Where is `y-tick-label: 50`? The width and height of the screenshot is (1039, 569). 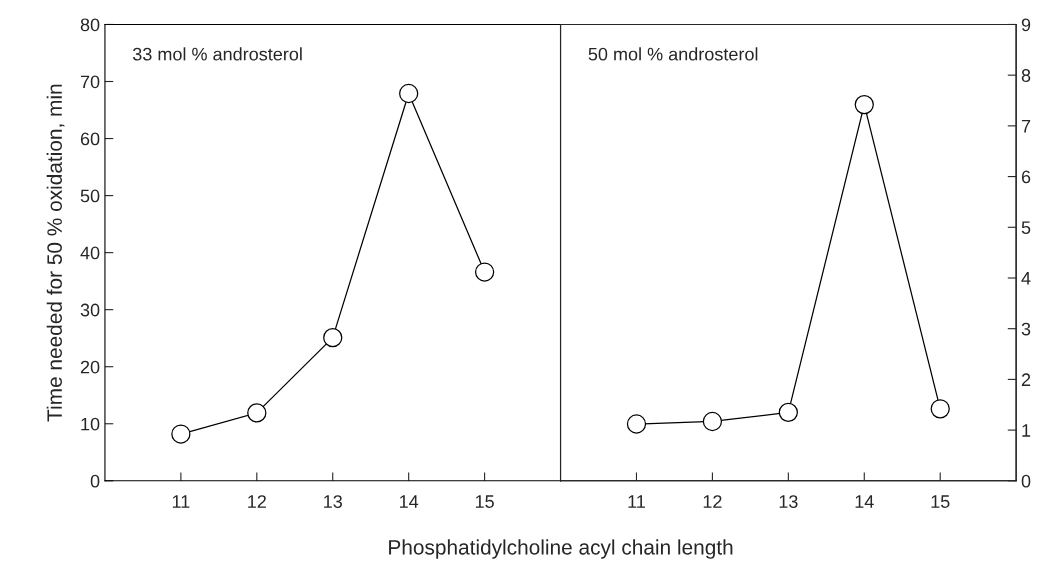 y-tick-label: 50 is located at coordinates (90, 196).